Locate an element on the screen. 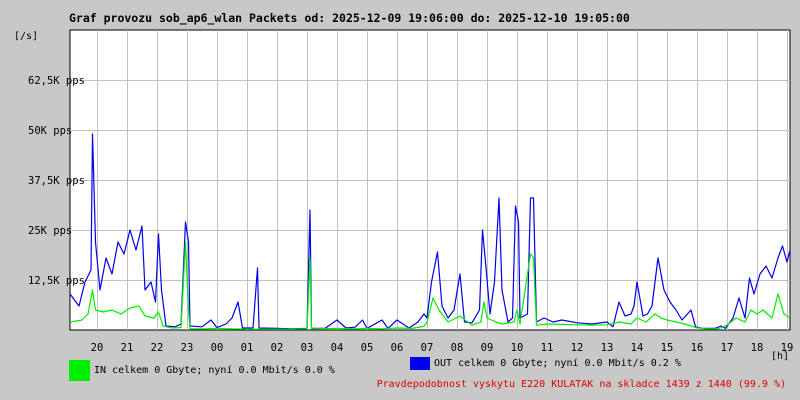 The image size is (800, 400). x-tick-label: 10 is located at coordinates (517, 348).